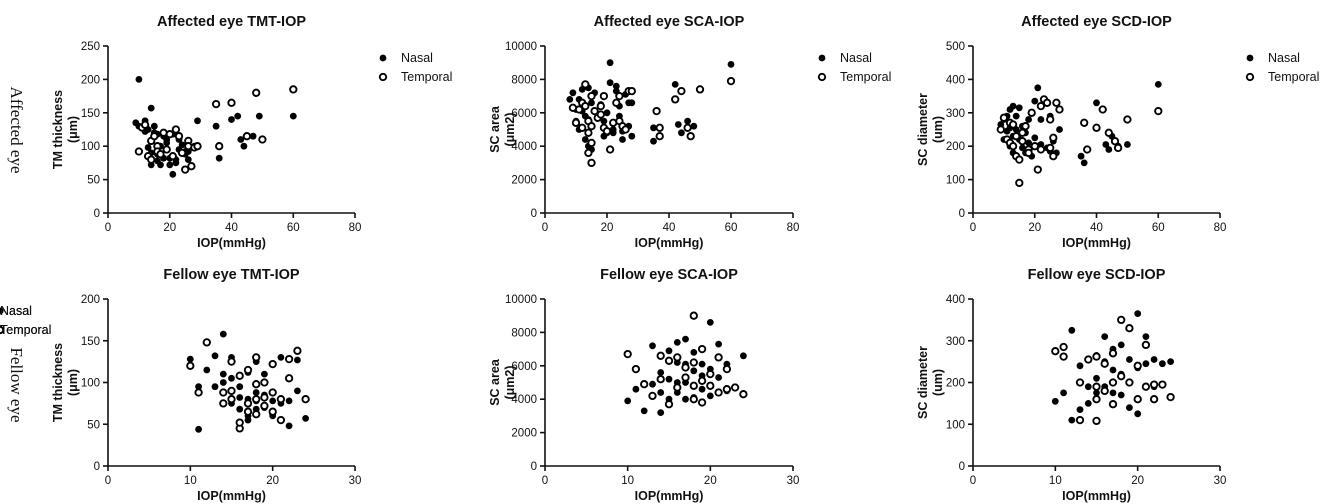 The image size is (1331, 504). Describe the element at coordinates (521, 47) in the screenshot. I see `y-tick-label: 10000` at that location.